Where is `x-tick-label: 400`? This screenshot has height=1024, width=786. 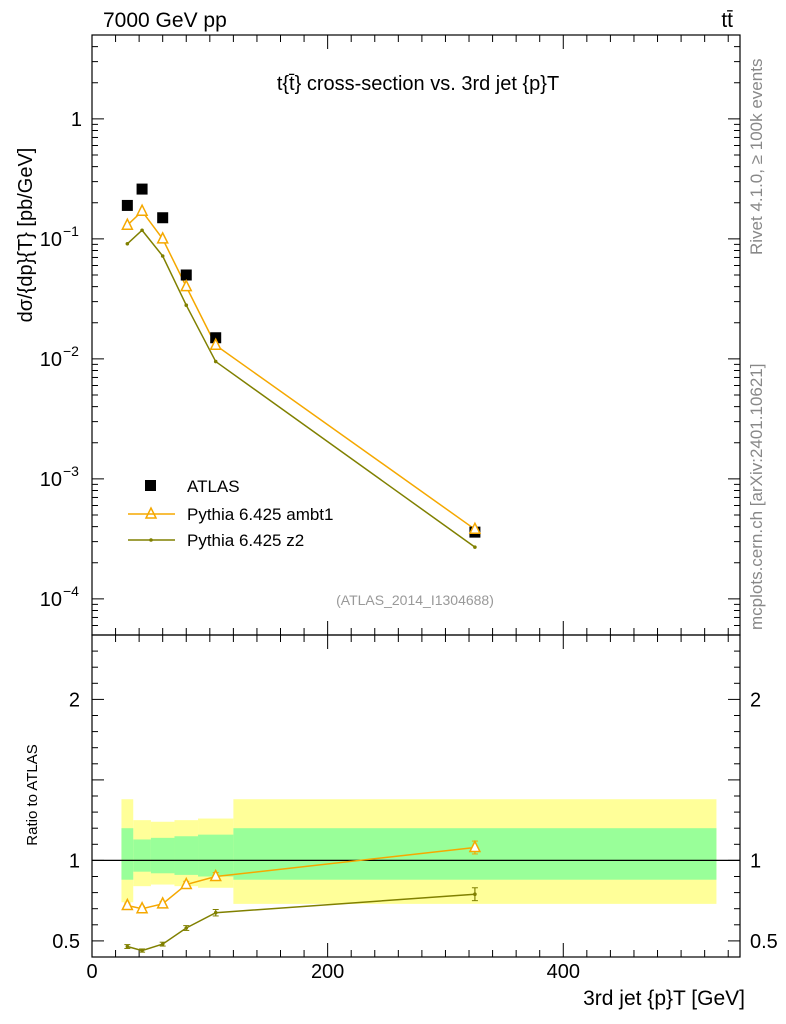
x-tick-label: 400 is located at coordinates (563, 972).